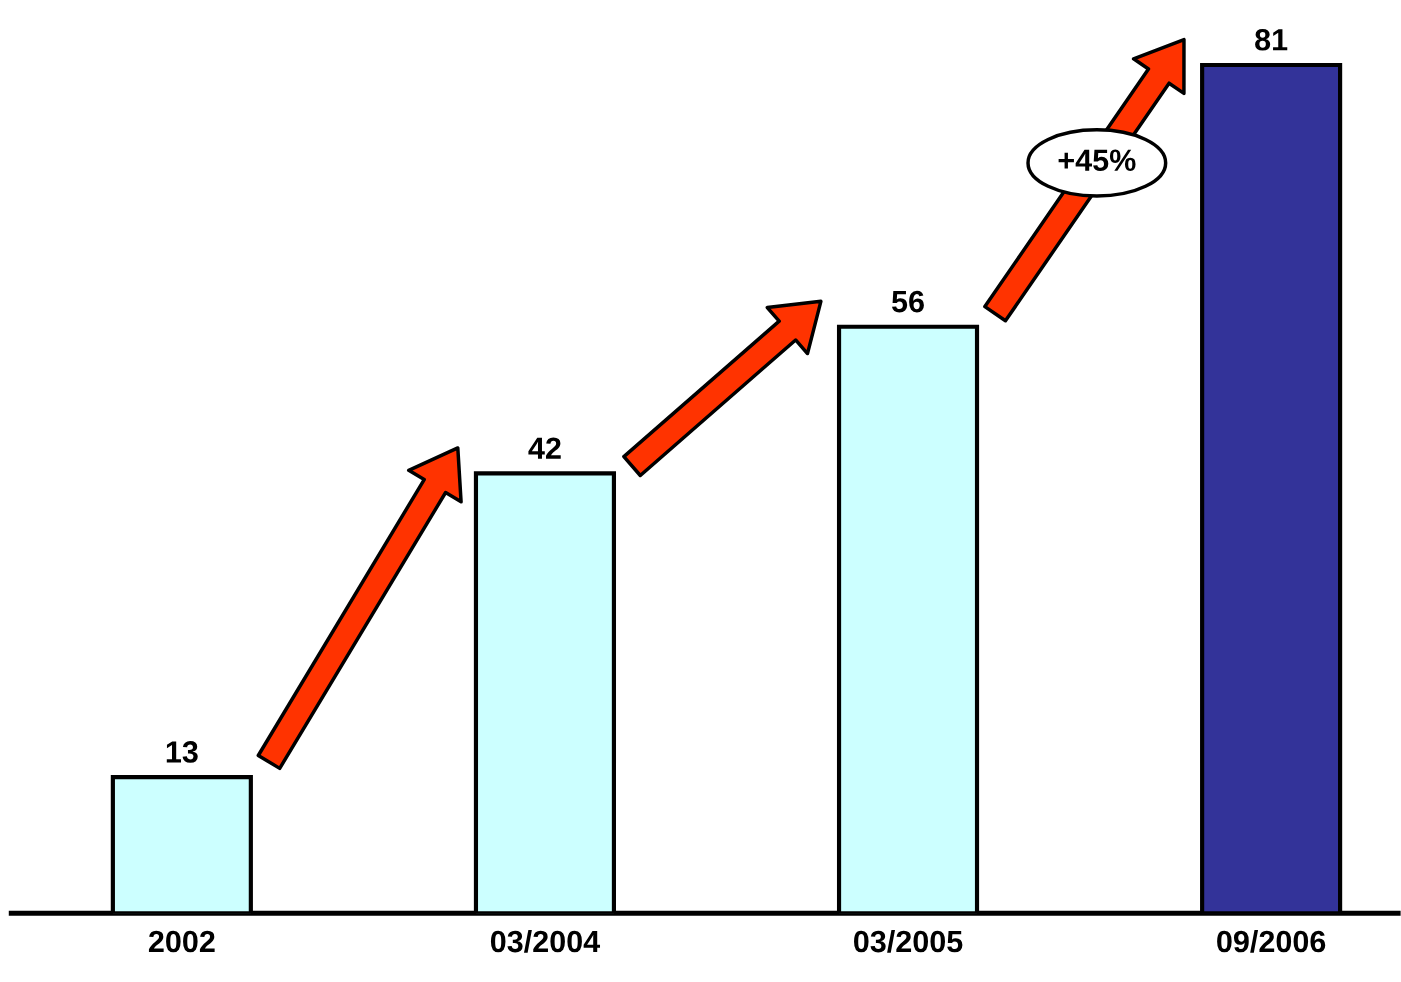  What do you see at coordinates (181, 941) in the screenshot?
I see `x-tick-label: 2002` at bounding box center [181, 941].